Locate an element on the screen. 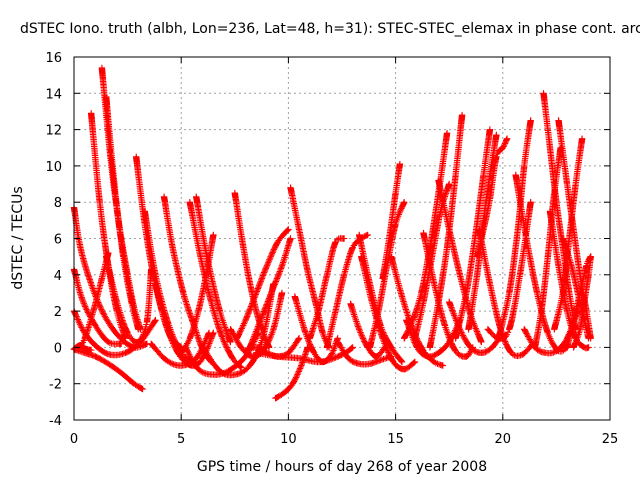 The image size is (640, 480). y-tick-label: -4 is located at coordinates (55, 421).